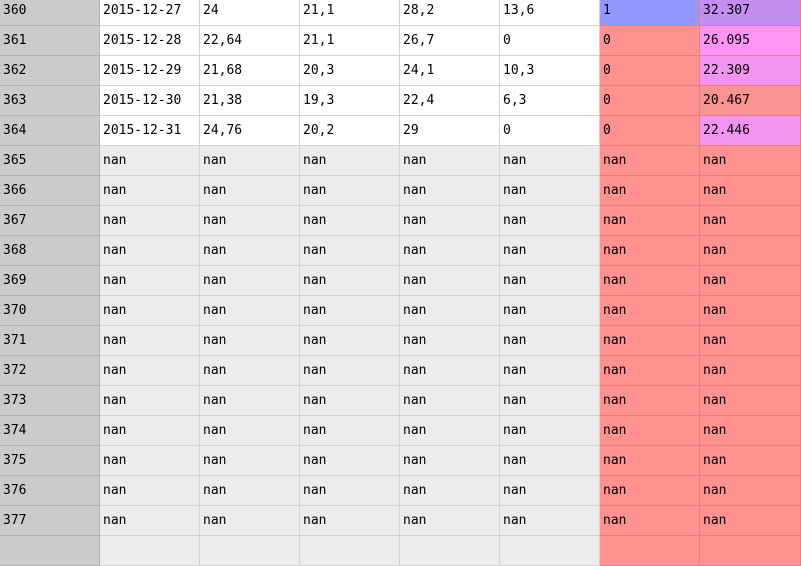 The image size is (801, 566). What do you see at coordinates (350, 41) in the screenshot?
I see `table-cell: 21,1` at bounding box center [350, 41].